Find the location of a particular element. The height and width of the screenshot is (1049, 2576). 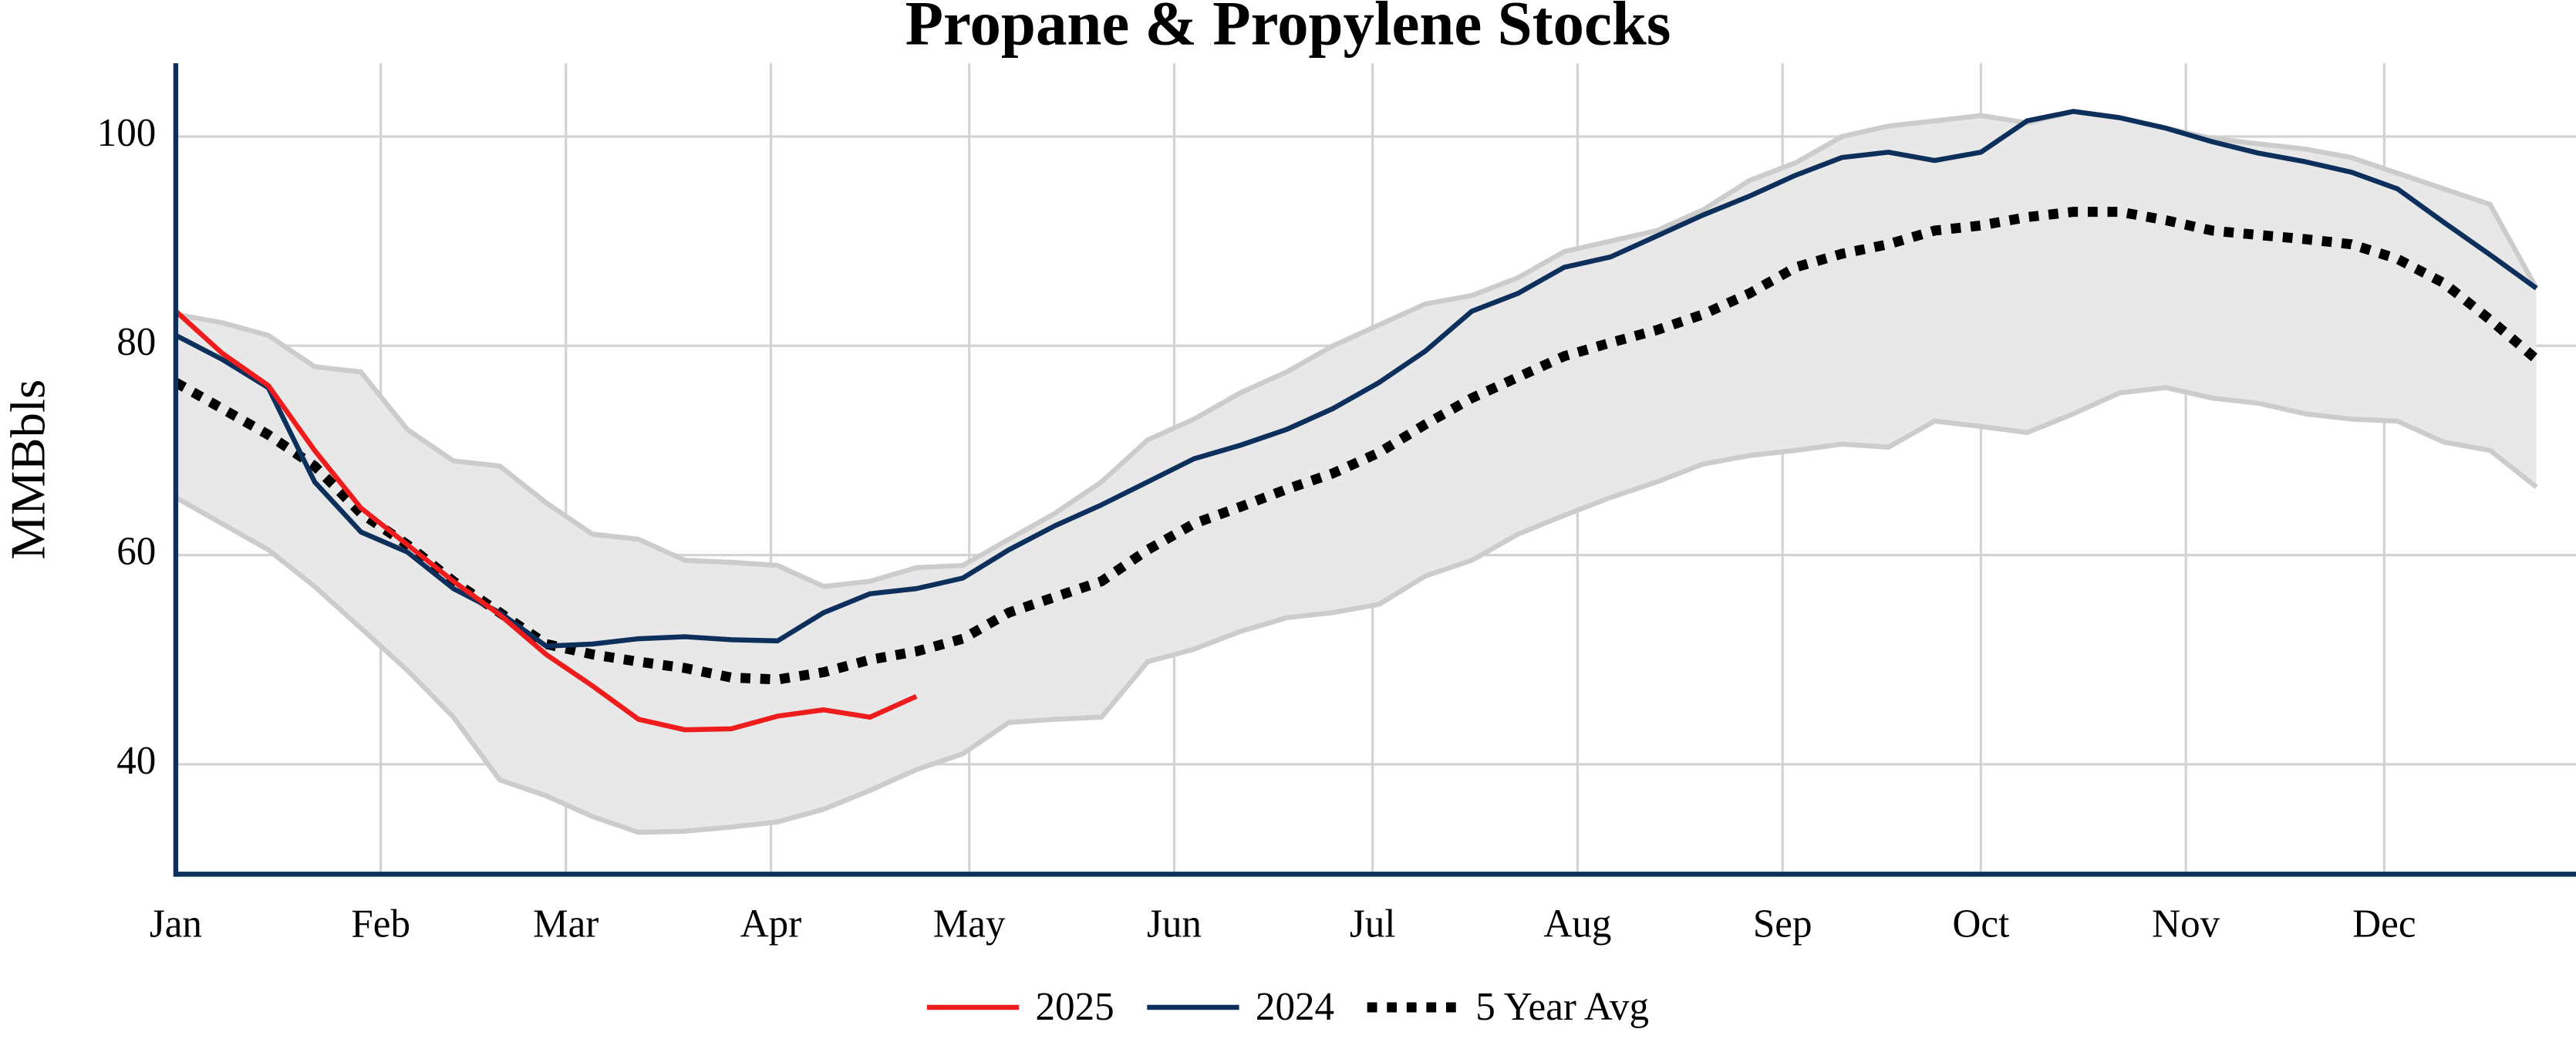

x-tick-label: Feb is located at coordinates (380, 924).